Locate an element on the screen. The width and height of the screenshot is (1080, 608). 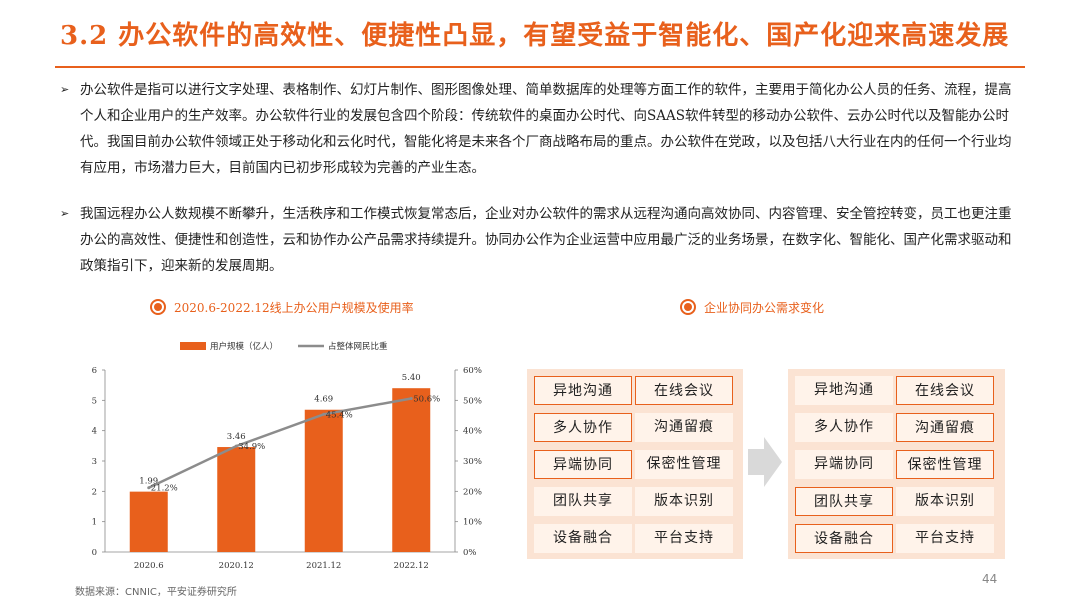
y-tick-left: 1 is located at coordinates (94, 523).